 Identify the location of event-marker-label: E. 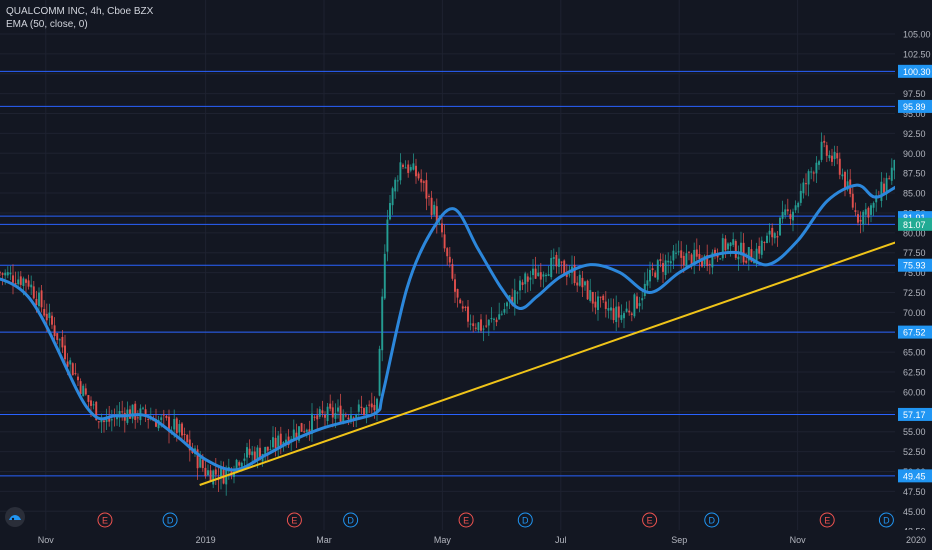
(105, 521).